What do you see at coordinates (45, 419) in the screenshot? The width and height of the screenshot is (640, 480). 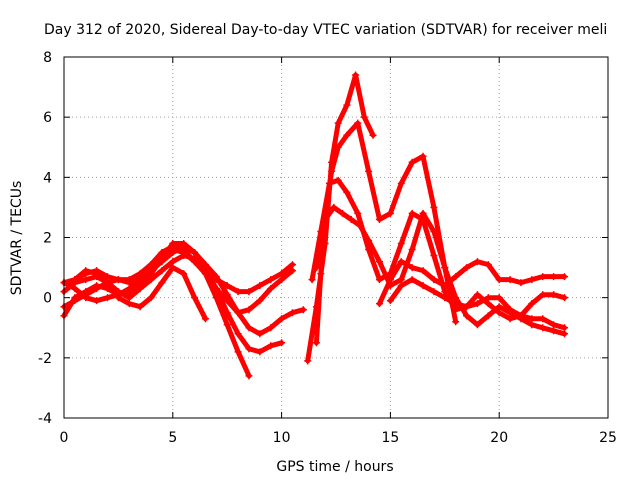 I see `y-tick-label: -4` at bounding box center [45, 419].